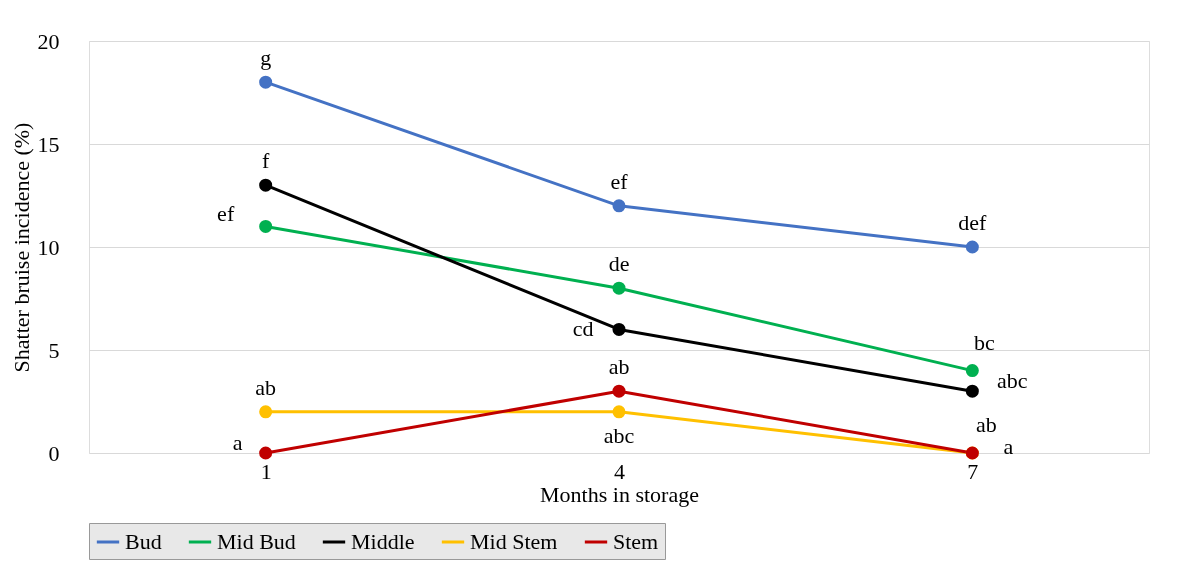  Describe the element at coordinates (973, 222) in the screenshot. I see `annotation: def` at that location.